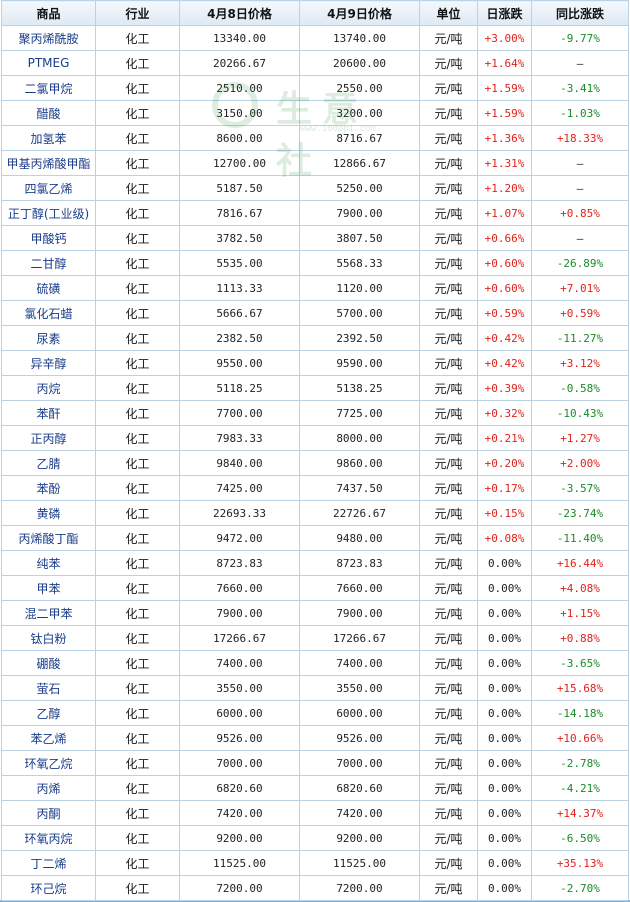  I want to click on commodity-name: 正丙醇, so click(48, 438).